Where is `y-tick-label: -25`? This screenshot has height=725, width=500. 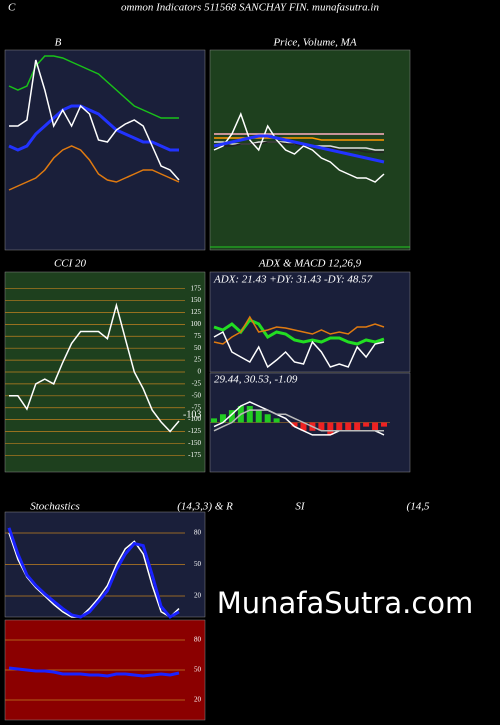
y-tick-label: -25 is located at coordinates (197, 384).